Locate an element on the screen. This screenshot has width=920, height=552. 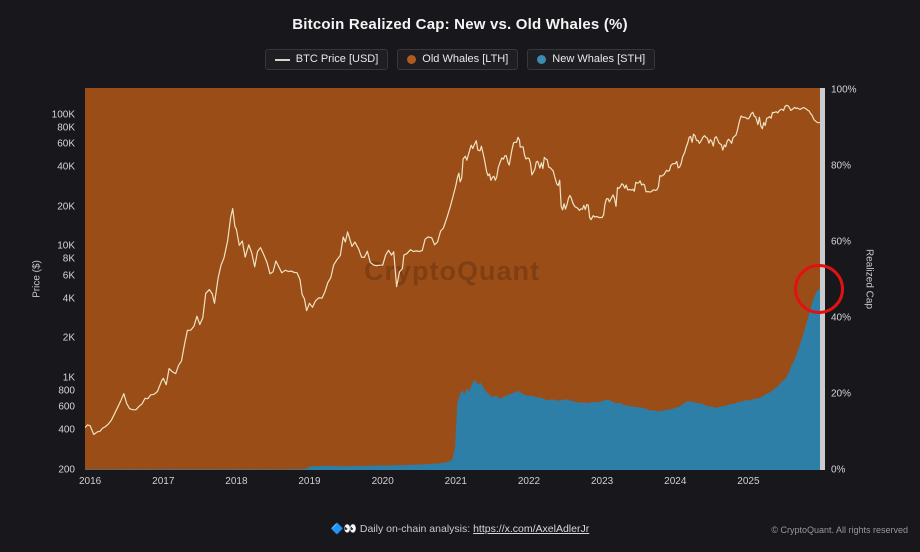
copyright: © CryptoQuant. All rights reserved is located at coordinates (839, 530).